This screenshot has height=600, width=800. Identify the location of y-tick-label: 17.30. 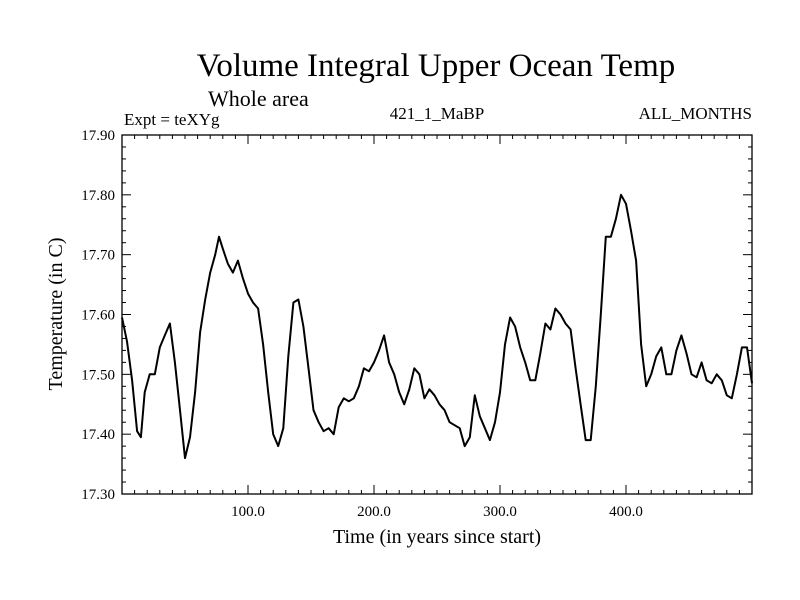
(98, 495).